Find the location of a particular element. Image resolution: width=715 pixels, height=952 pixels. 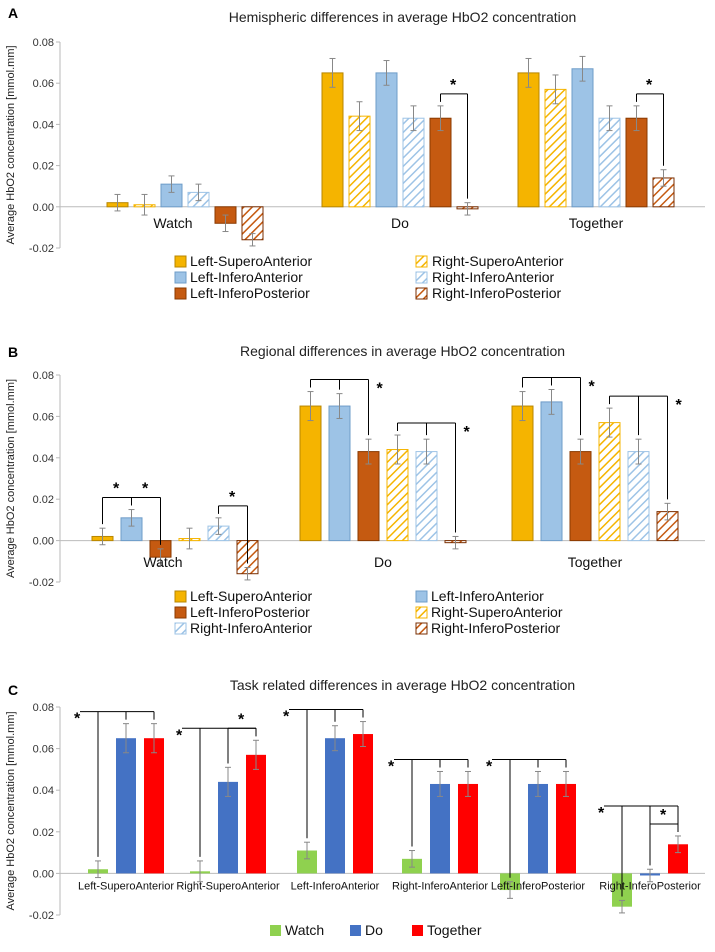

legend-label: Watch is located at coordinates (304, 930).